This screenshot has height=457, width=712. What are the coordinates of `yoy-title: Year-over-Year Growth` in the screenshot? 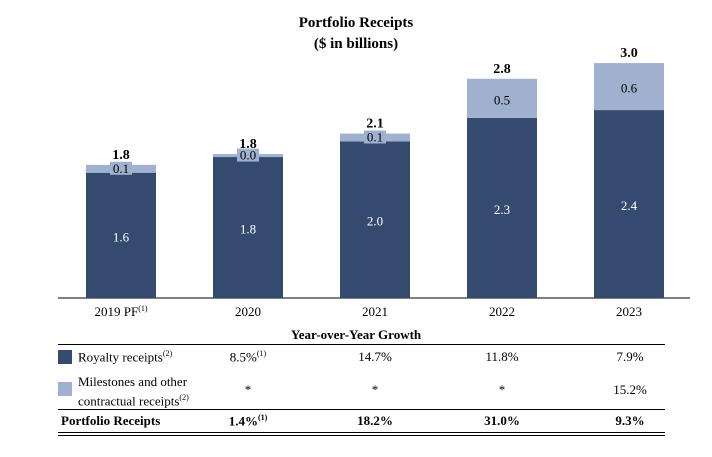 It's located at (356, 334).